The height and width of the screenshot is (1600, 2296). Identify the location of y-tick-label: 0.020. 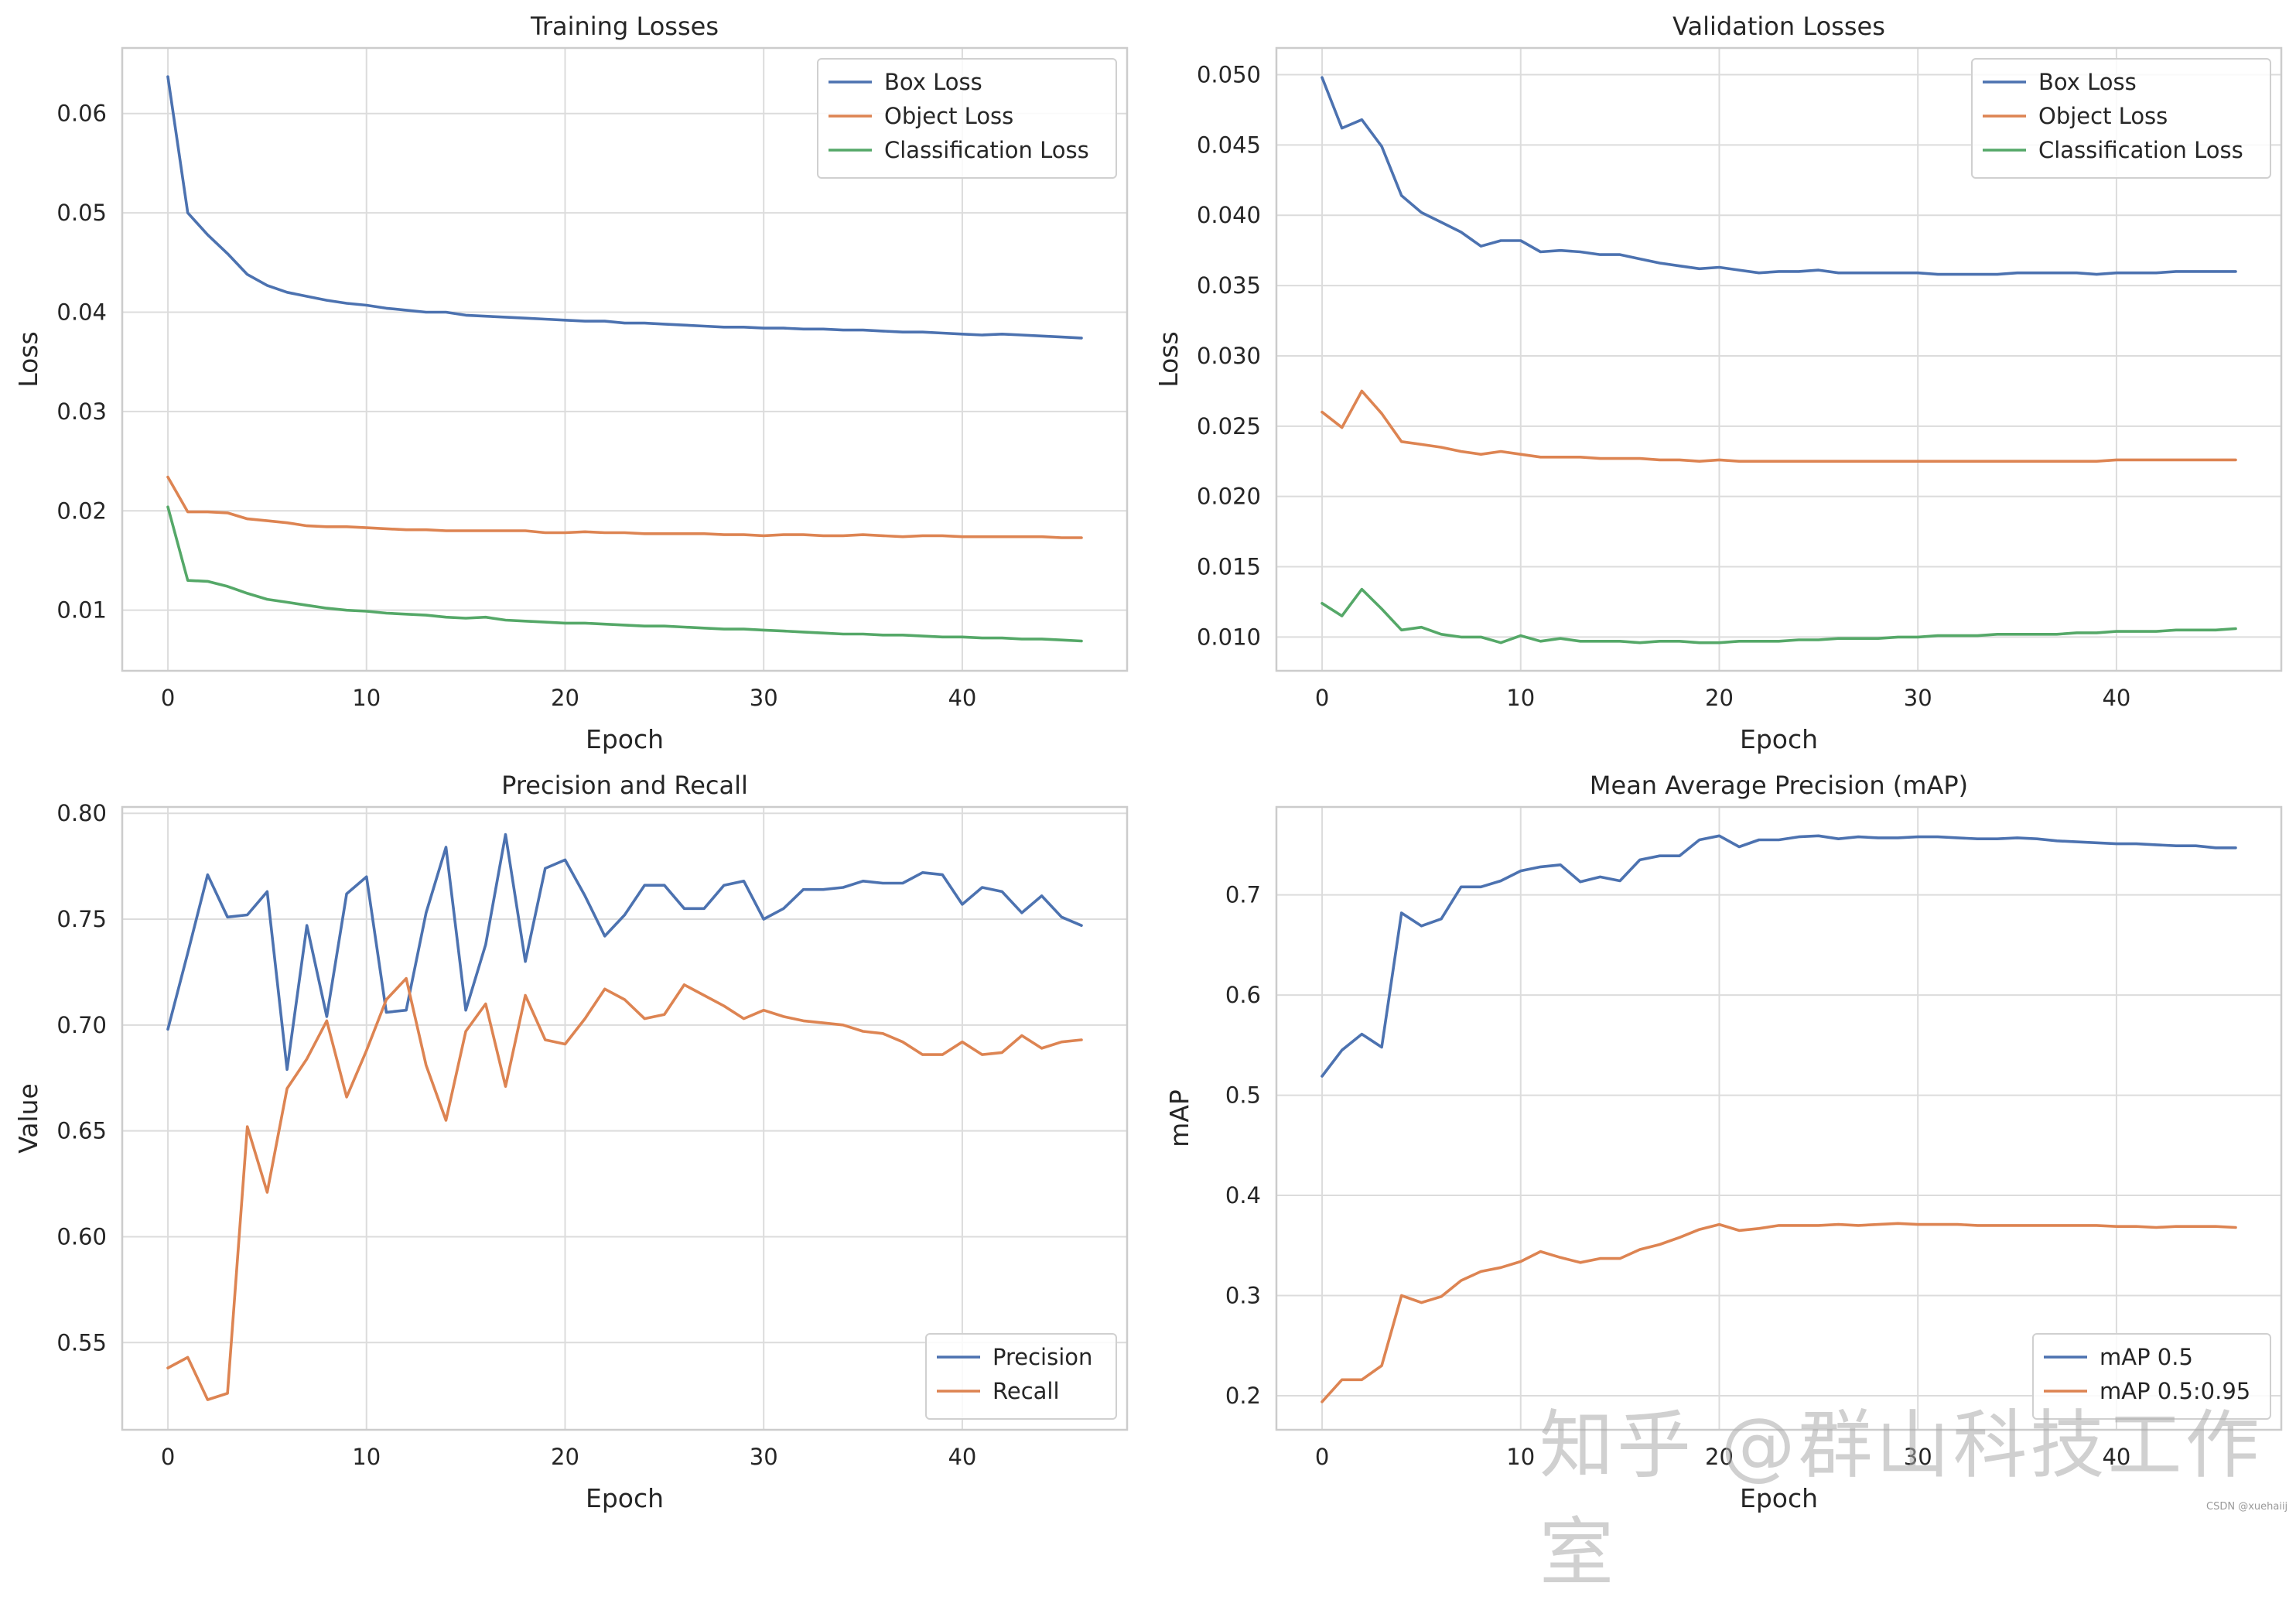
(1229, 497).